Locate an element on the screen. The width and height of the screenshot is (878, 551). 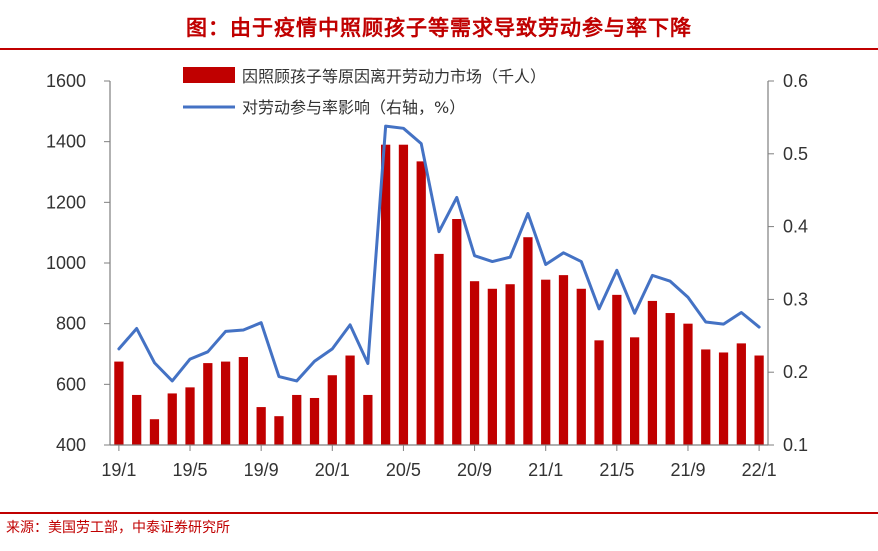
x-tick-label: 20/5 is located at coordinates (403, 470).